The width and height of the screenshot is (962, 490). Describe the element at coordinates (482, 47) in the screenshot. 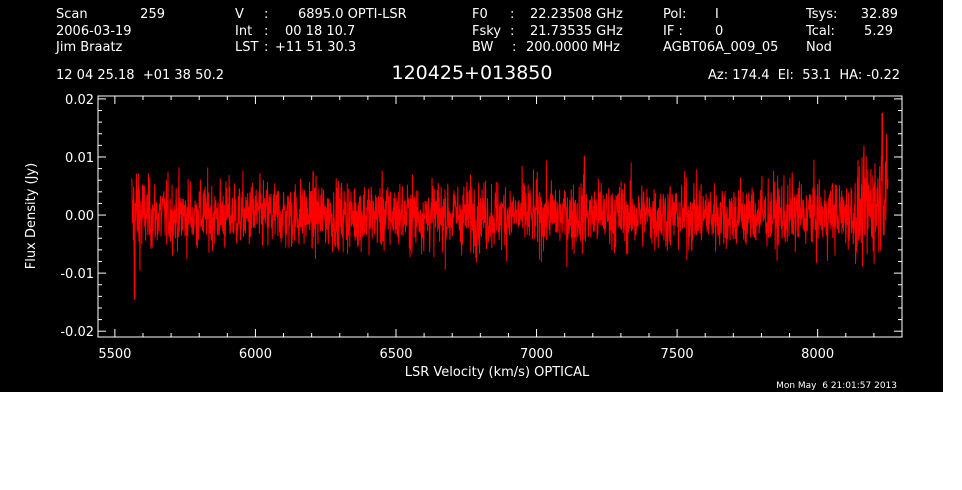

I see `bandwidth-label: BW` at that location.